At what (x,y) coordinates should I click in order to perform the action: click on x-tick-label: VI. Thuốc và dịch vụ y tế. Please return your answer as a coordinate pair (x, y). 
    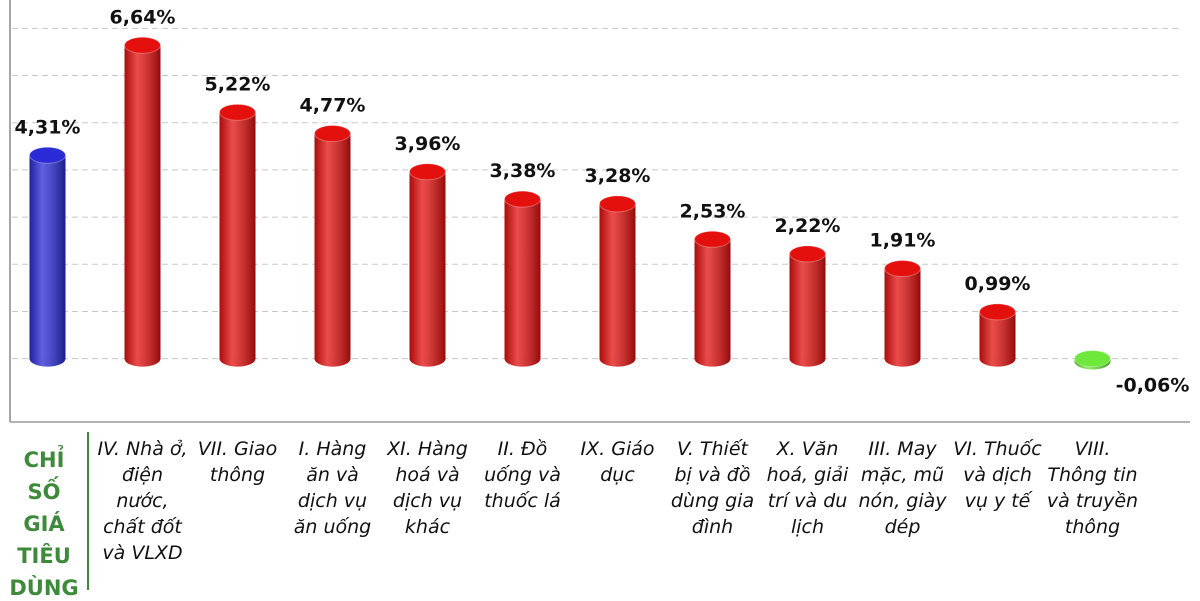
    Looking at the image, I should click on (997, 475).